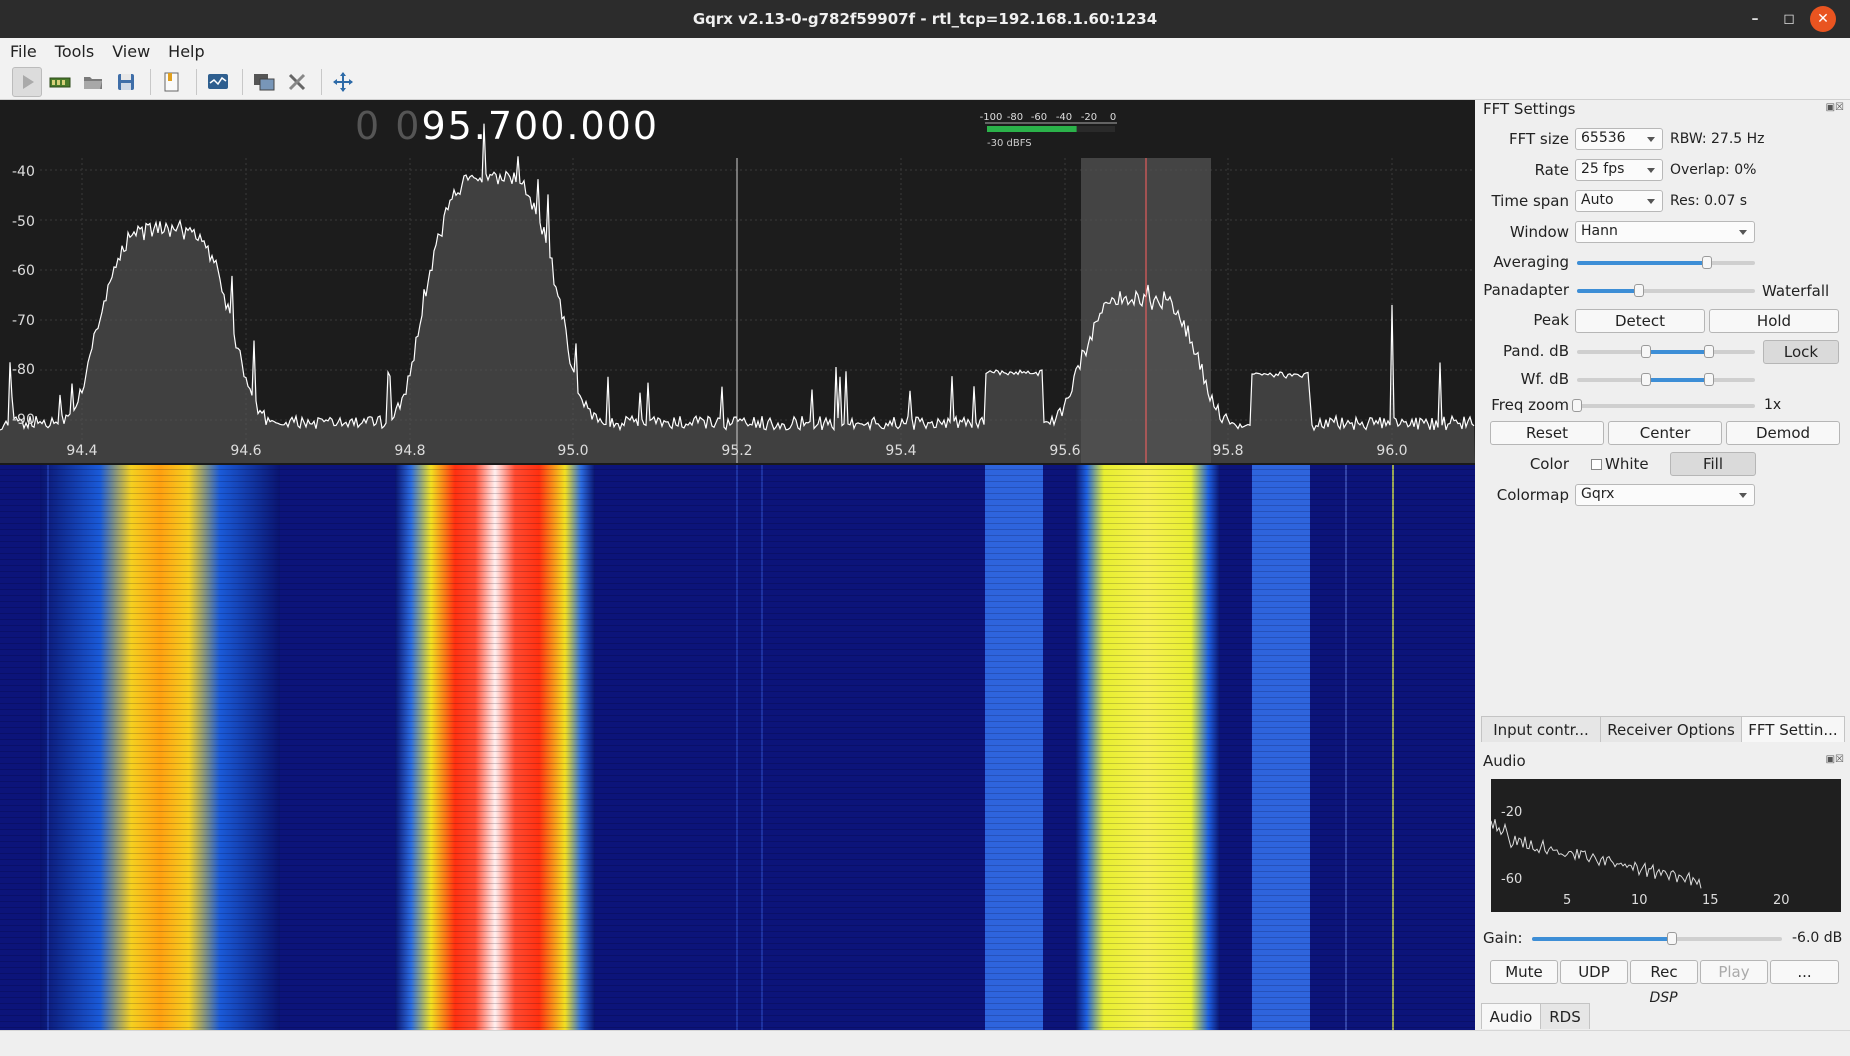  I want to click on udp-button: UDP, so click(1594, 972).